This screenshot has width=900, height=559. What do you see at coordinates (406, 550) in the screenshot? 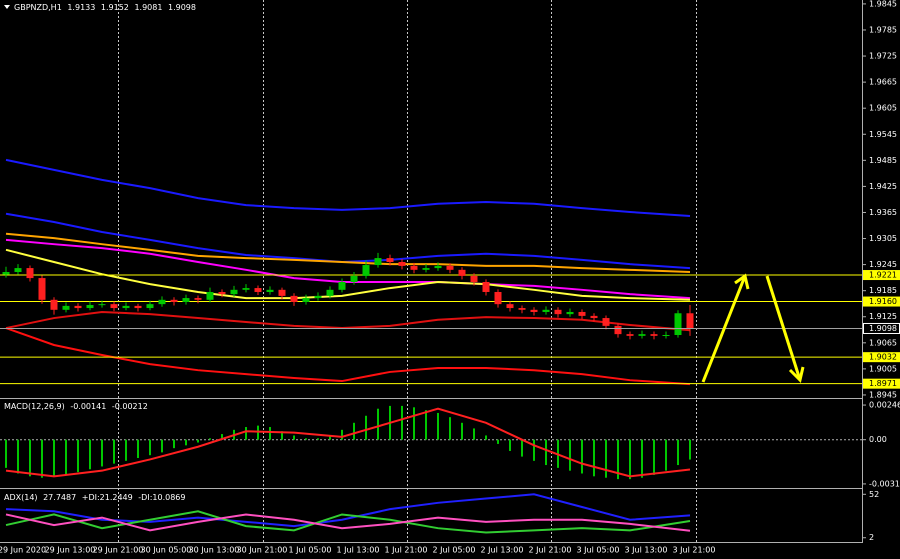
I see `x-tick-label: 1 Jul 21:00` at bounding box center [406, 550].